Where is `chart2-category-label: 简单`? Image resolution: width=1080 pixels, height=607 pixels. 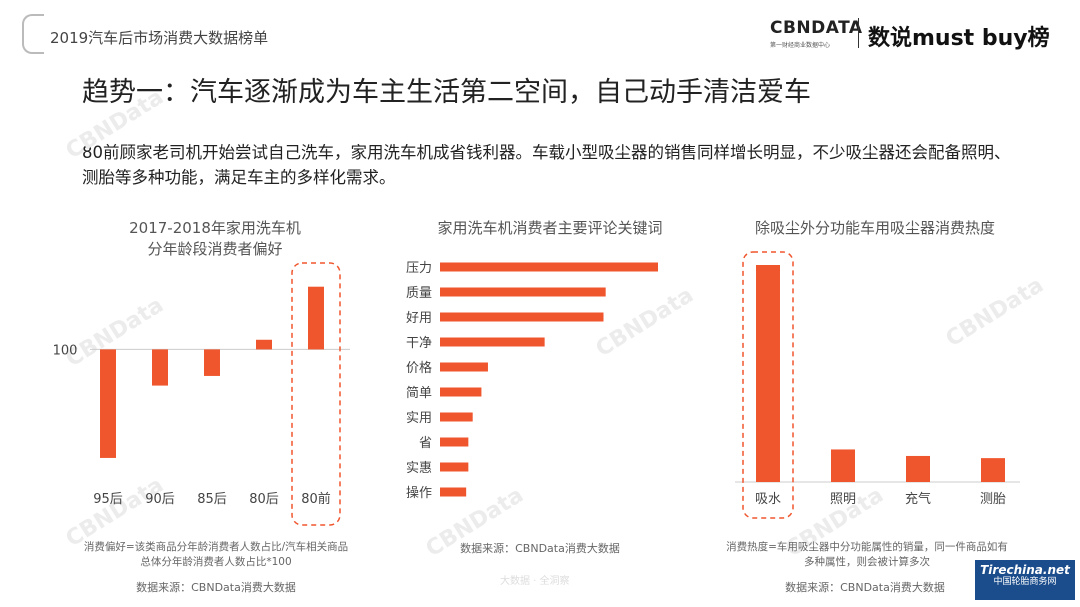
chart2-category-label: 简单 is located at coordinates (419, 393).